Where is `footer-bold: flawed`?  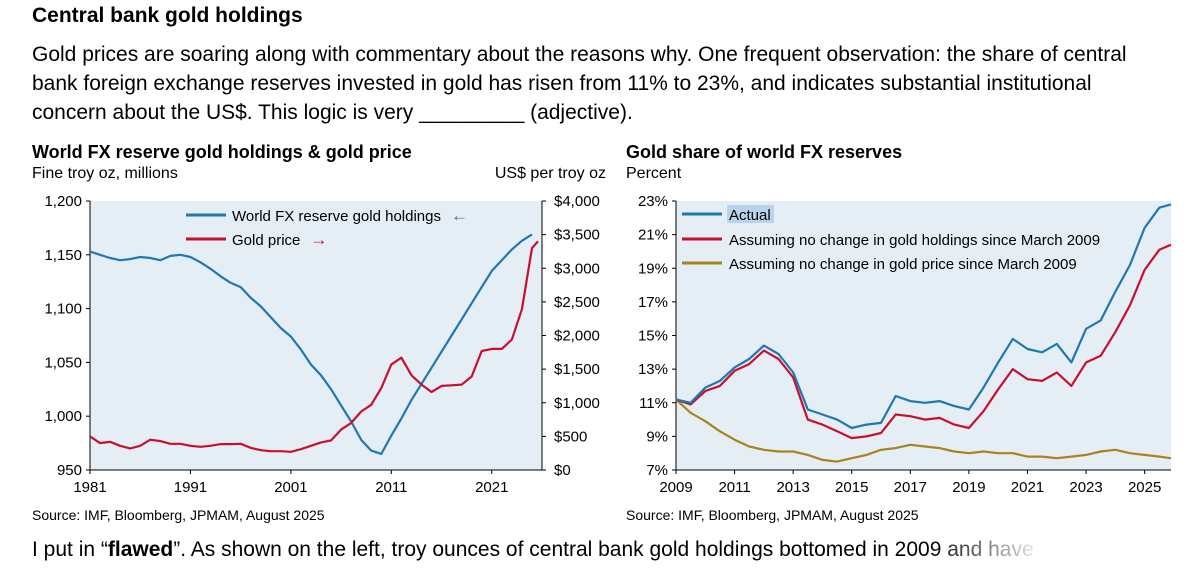 footer-bold: flawed is located at coordinates (140, 549).